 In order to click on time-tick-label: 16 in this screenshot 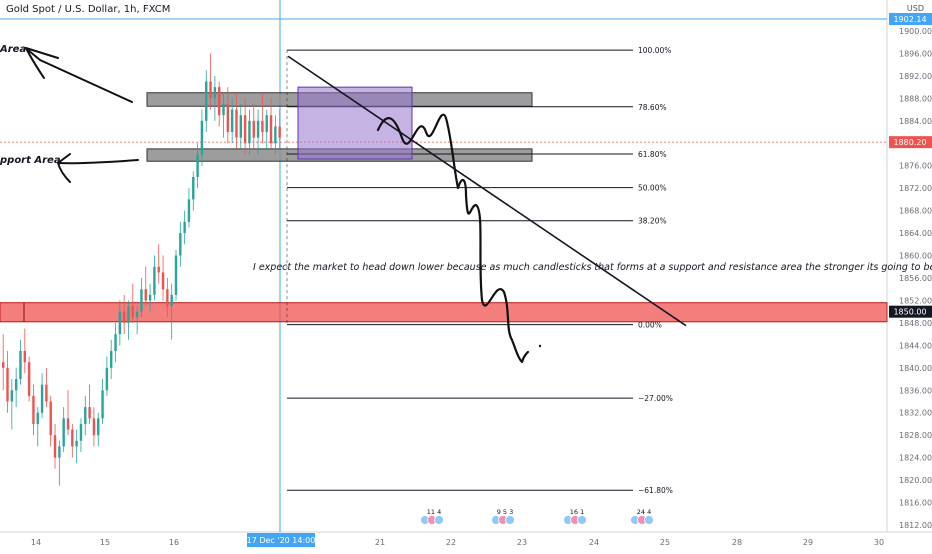, I will do `click(174, 542)`.